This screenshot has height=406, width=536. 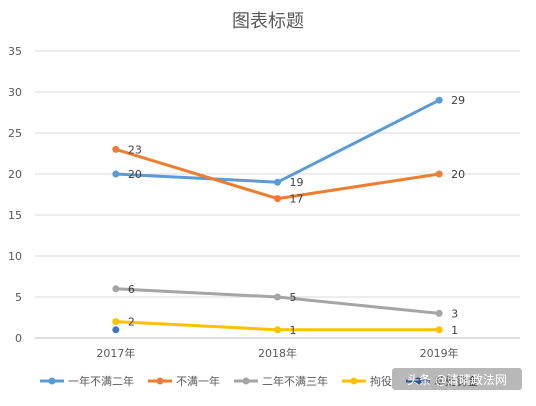 I want to click on watermark: 头条 @清晴政法网, so click(x=457, y=379).